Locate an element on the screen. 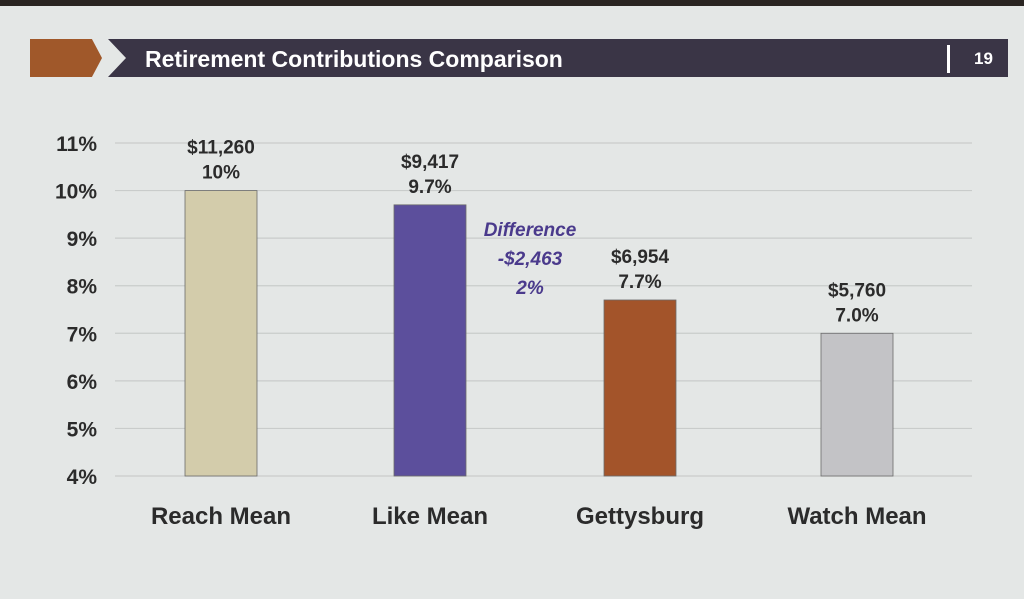 The width and height of the screenshot is (1024, 599). difference-annotation: Difference -$2,463 2% is located at coordinates (530, 259).